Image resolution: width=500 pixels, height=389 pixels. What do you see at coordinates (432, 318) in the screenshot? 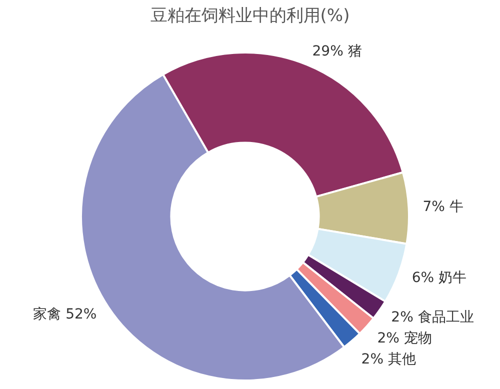
I see `slice-label: 2% 食品工业` at bounding box center [432, 318].